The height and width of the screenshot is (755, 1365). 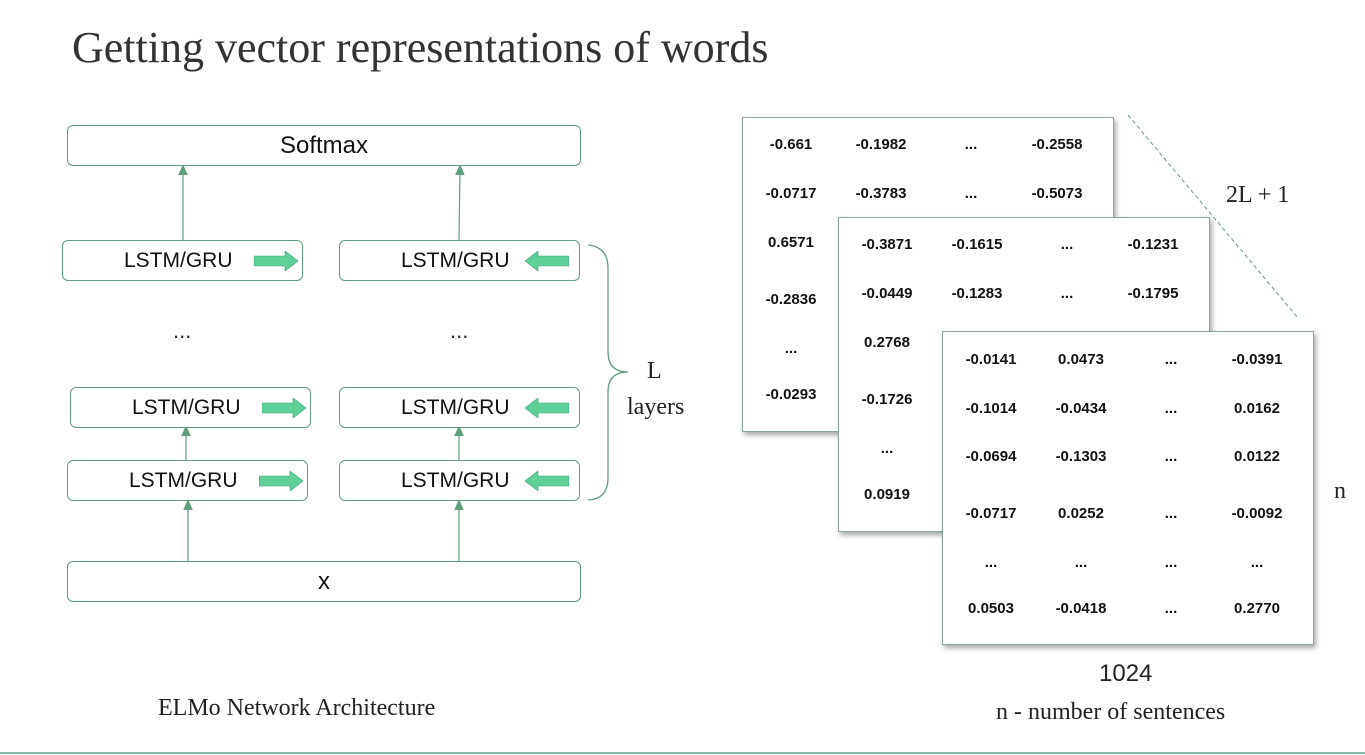 I want to click on footer-divider, so click(x=682, y=753).